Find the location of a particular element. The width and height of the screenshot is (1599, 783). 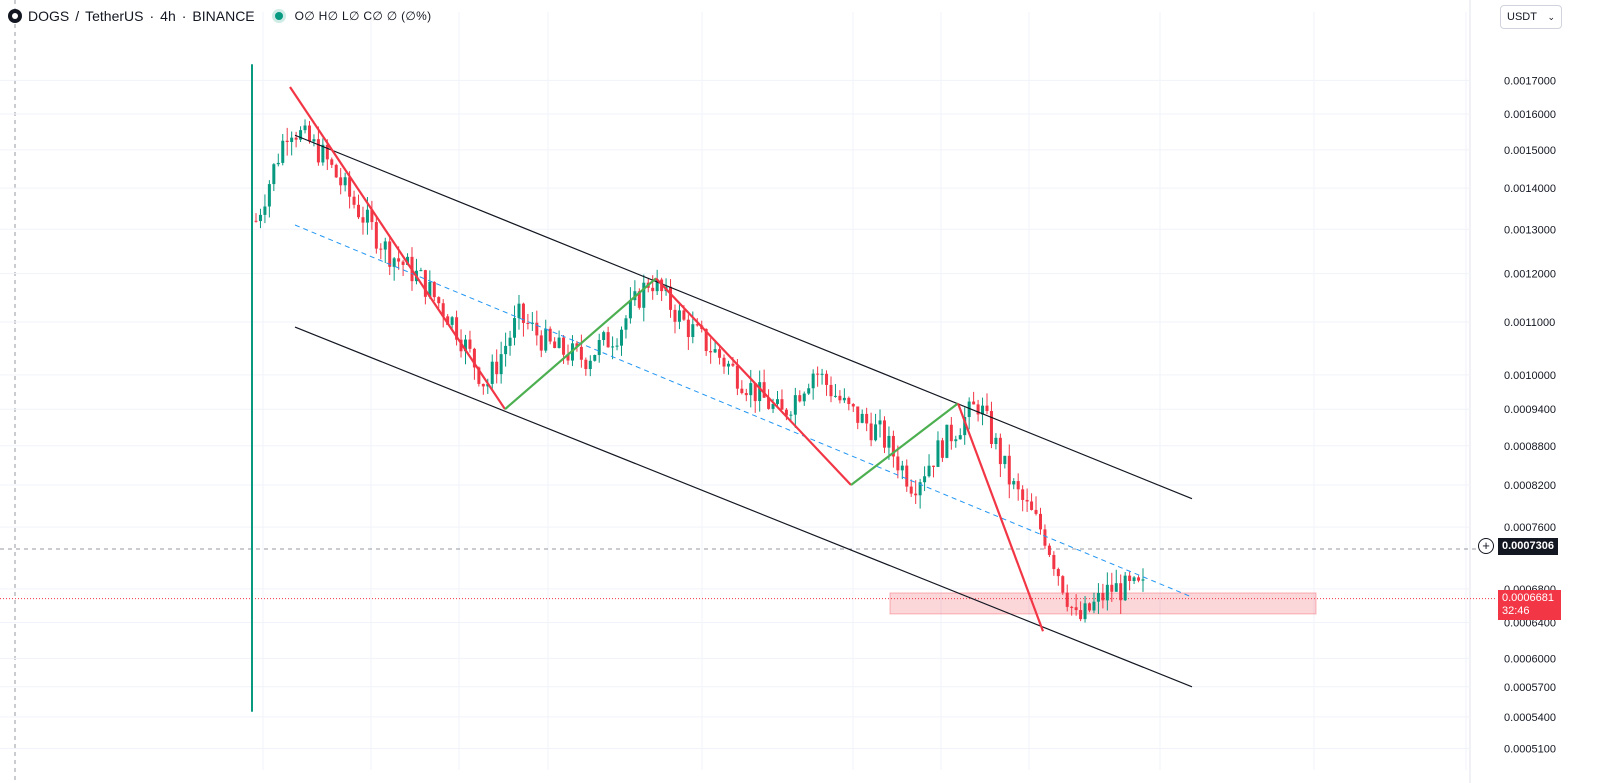

price-tick-label: 0.0006000 is located at coordinates (1530, 659).